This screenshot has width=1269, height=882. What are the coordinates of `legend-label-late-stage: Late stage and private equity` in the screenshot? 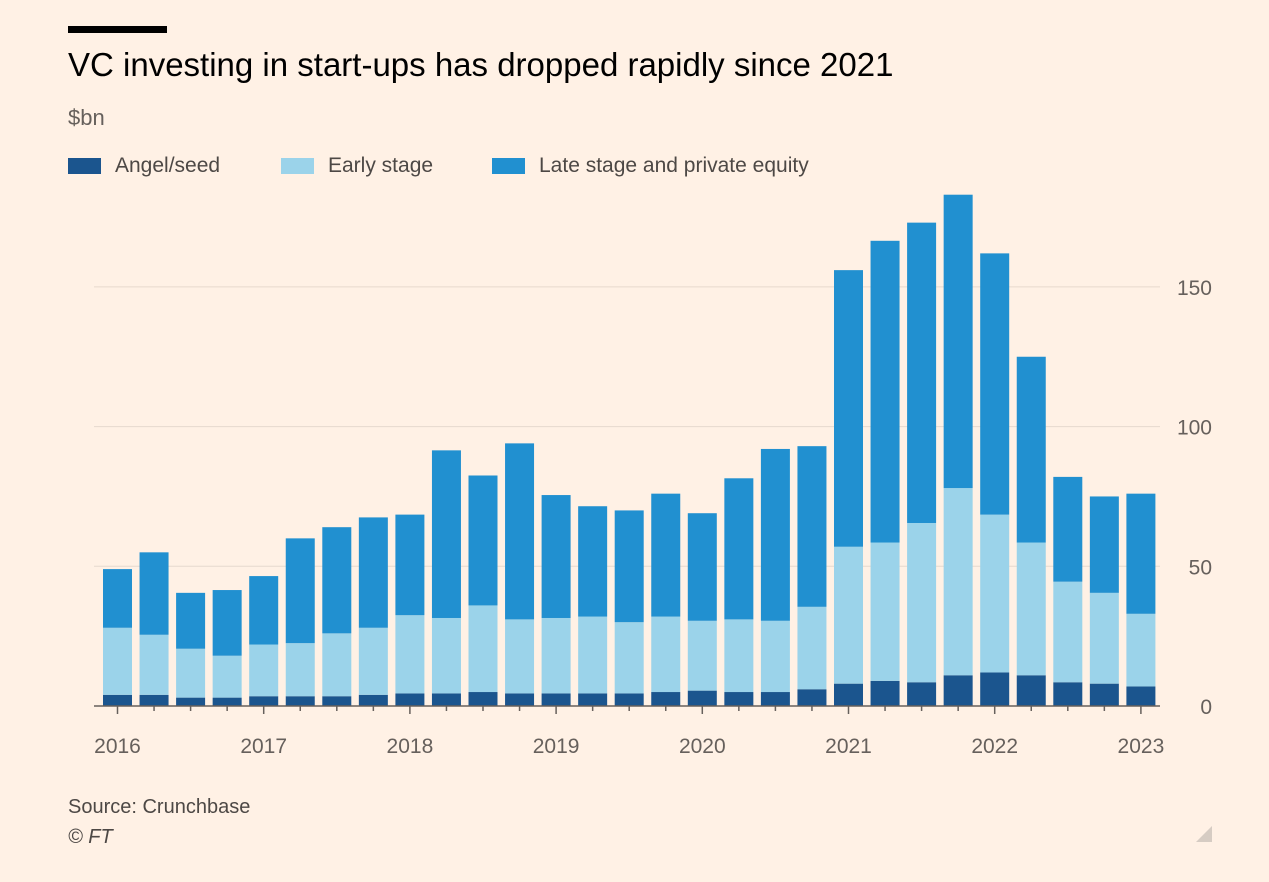 It's located at (674, 165).